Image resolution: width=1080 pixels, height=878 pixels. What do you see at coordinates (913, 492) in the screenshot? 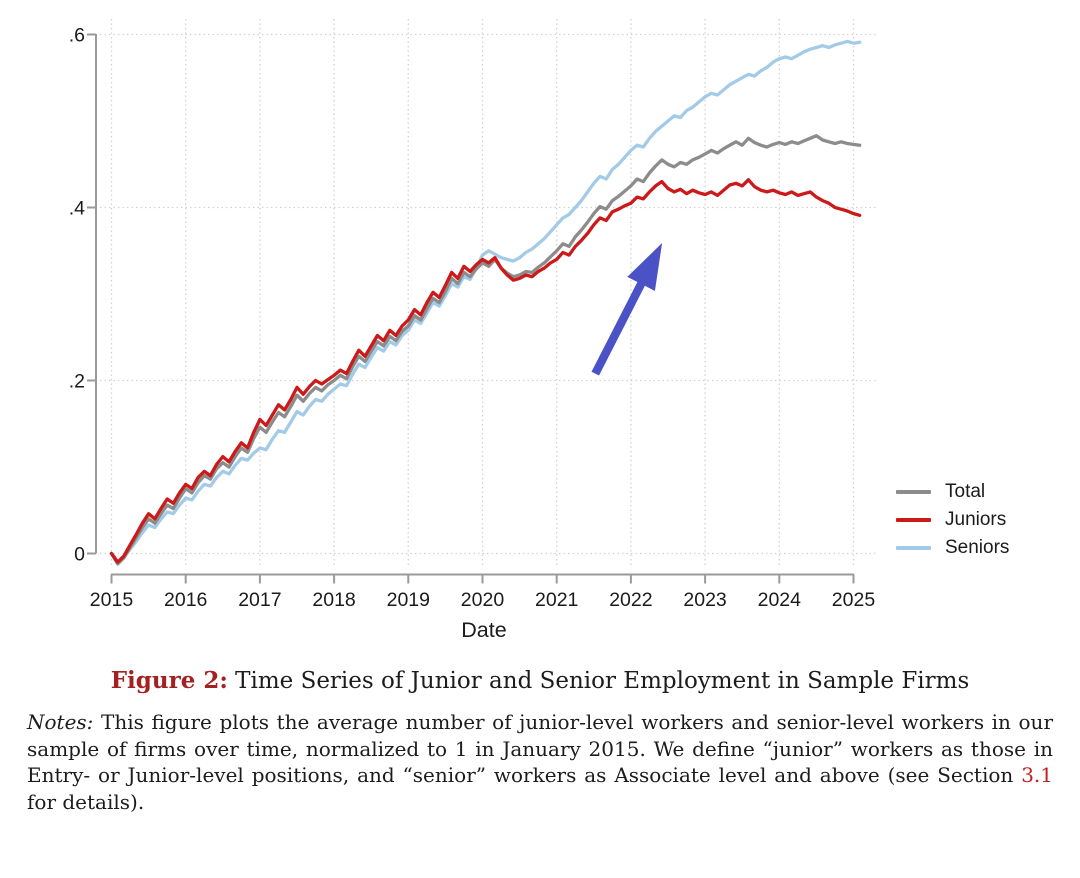
I see `total-line-swatch` at bounding box center [913, 492].